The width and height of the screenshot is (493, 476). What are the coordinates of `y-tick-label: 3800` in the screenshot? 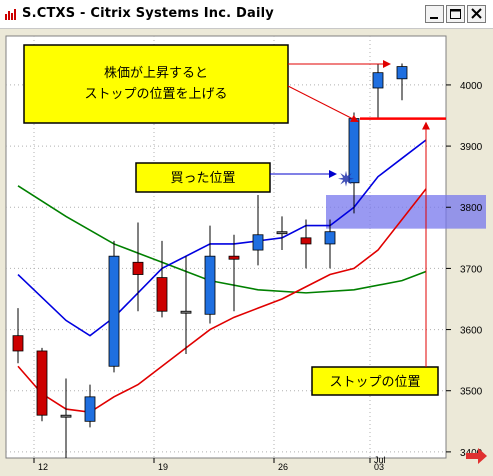 It's located at (471, 208).